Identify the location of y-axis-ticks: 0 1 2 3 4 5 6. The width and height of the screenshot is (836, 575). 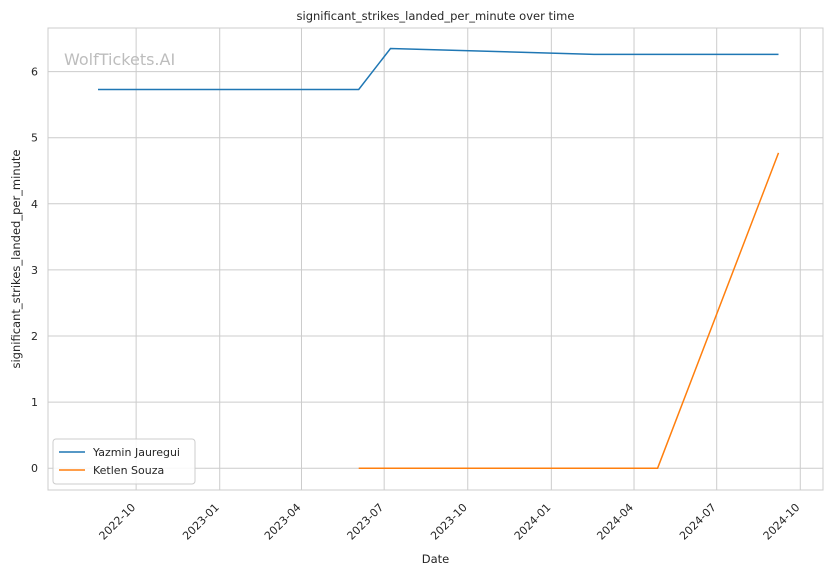
(34, 271).